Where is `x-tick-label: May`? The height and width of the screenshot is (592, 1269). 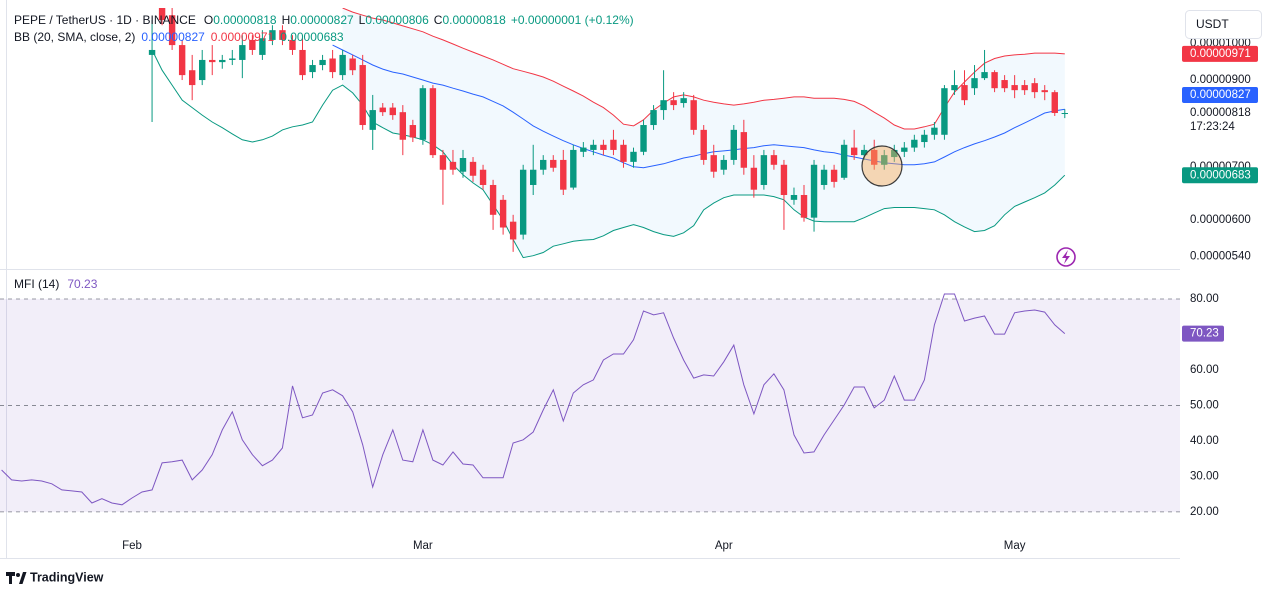
x-tick-label: May is located at coordinates (1015, 546).